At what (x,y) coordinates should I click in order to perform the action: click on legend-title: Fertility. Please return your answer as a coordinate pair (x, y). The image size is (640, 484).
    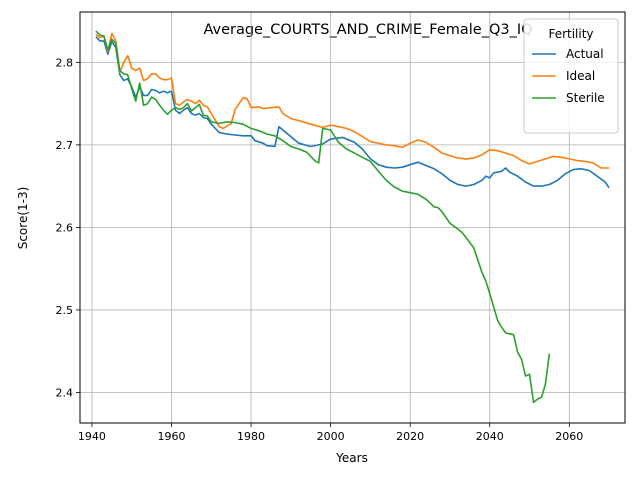
    Looking at the image, I should click on (570, 34).